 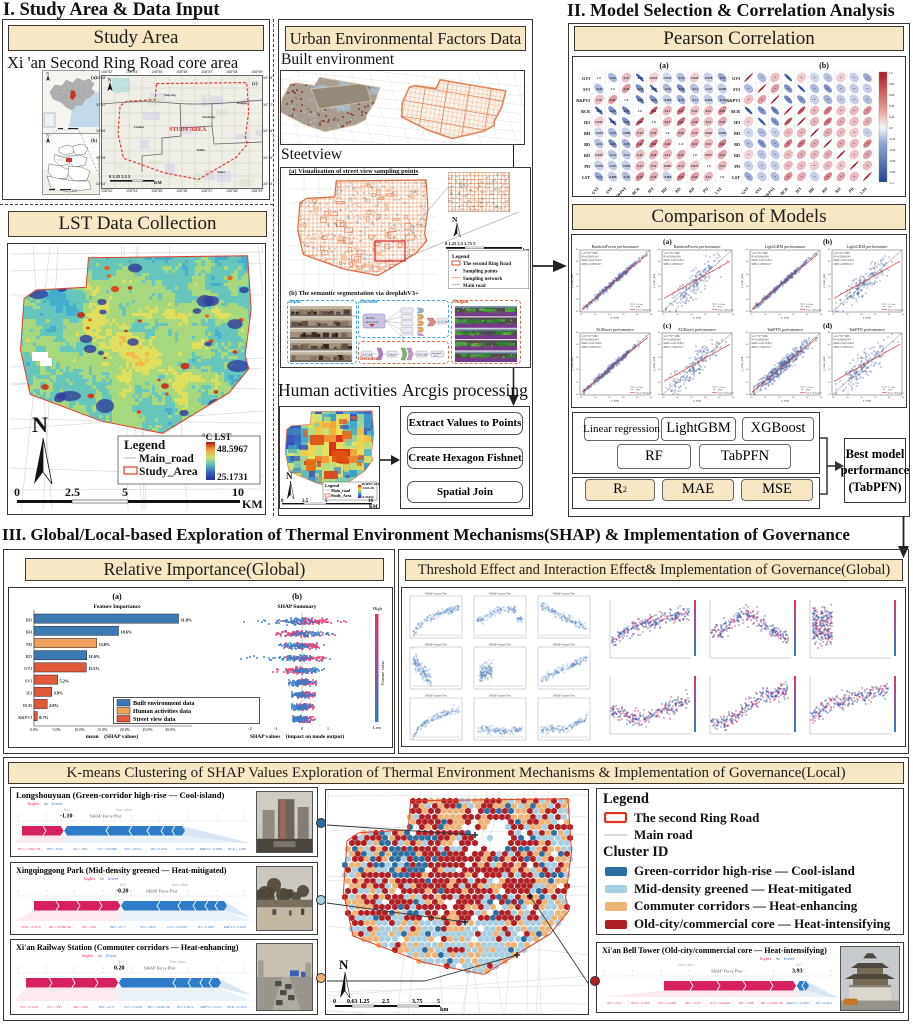 I want to click on svg-text: 0.60, so click(x=892, y=95).